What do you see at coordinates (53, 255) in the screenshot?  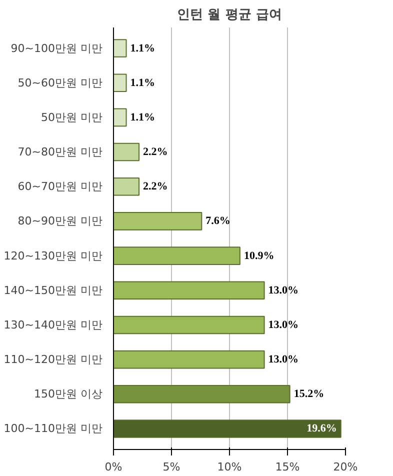 I see `y-tick-label: 120~130만원 미만` at bounding box center [53, 255].